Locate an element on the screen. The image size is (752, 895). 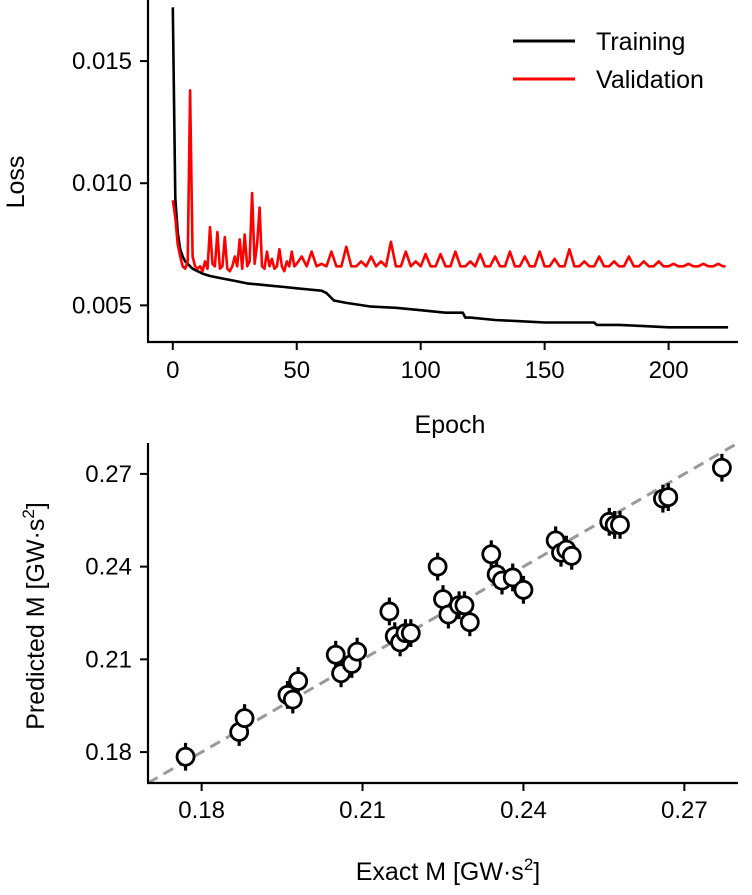
scatter-y-axis-label: Predicted M [GW·s2] is located at coordinates (34, 616).